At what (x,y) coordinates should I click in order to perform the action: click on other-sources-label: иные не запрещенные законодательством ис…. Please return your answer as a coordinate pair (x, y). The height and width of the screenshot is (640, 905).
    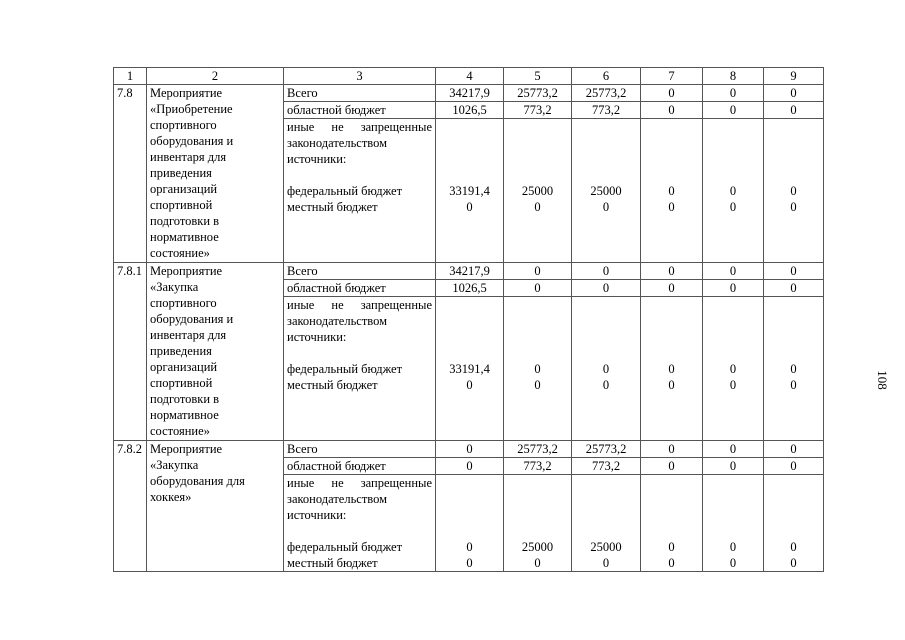
    Looking at the image, I should click on (359, 499).